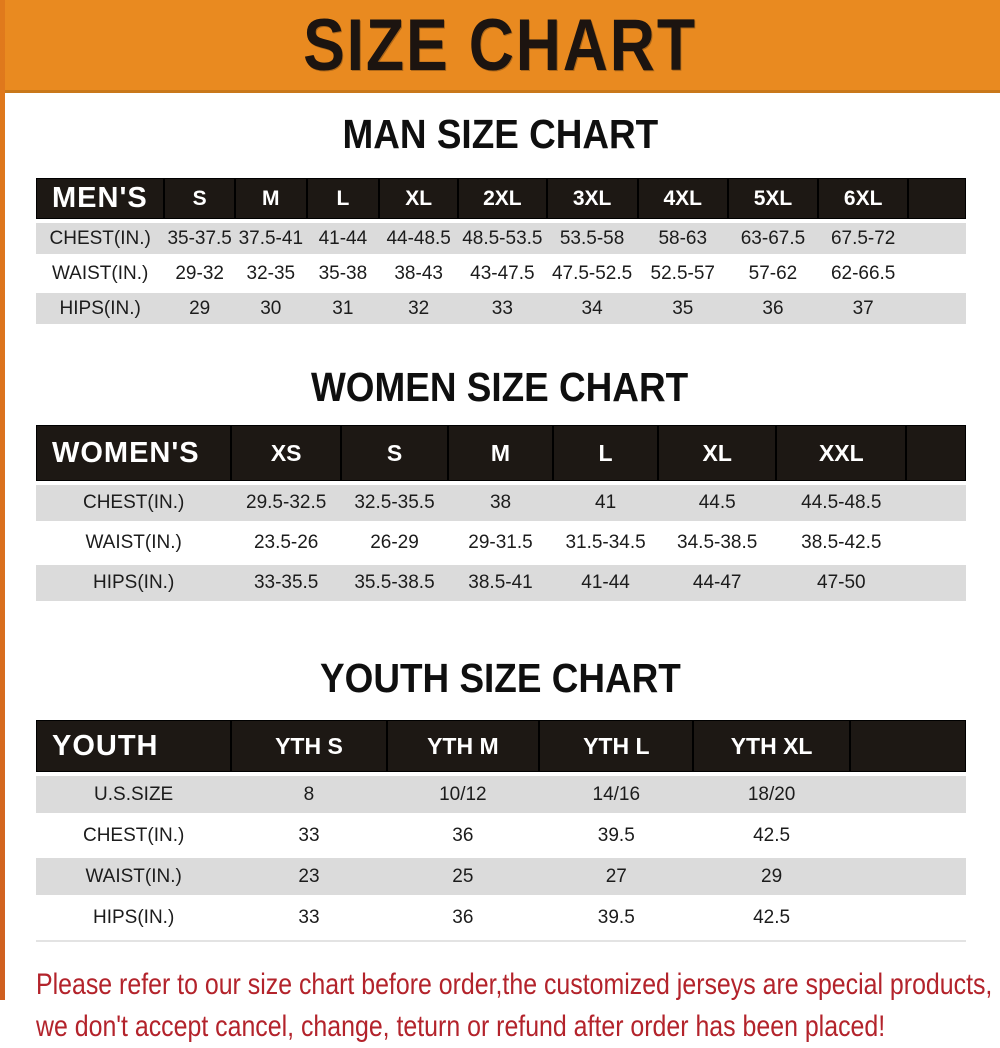  Describe the element at coordinates (682, 308) in the screenshot. I see `value-cell: 35` at that location.